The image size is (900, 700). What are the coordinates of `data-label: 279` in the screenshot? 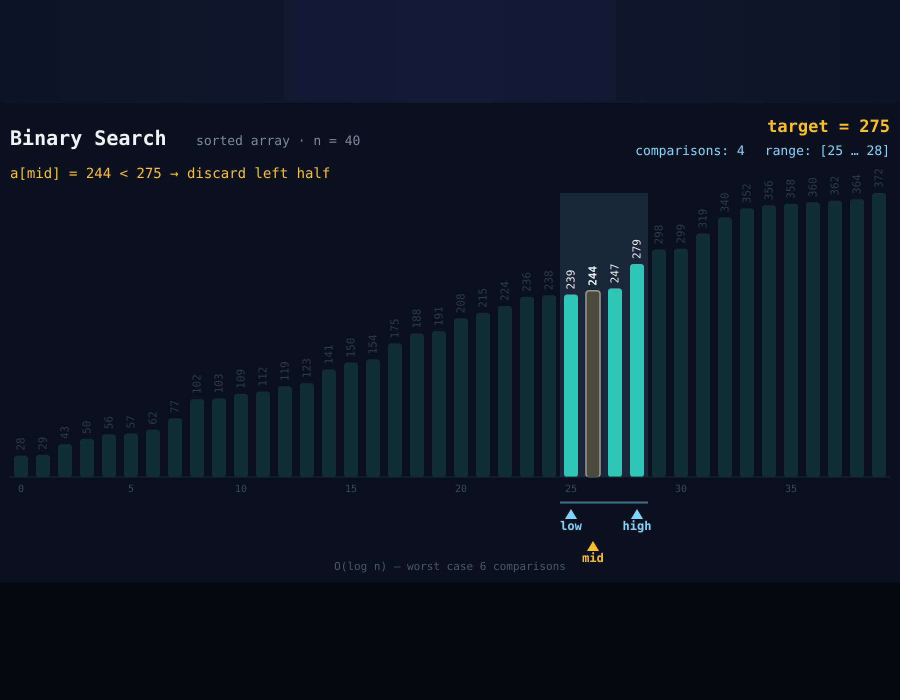 It's located at (637, 249).